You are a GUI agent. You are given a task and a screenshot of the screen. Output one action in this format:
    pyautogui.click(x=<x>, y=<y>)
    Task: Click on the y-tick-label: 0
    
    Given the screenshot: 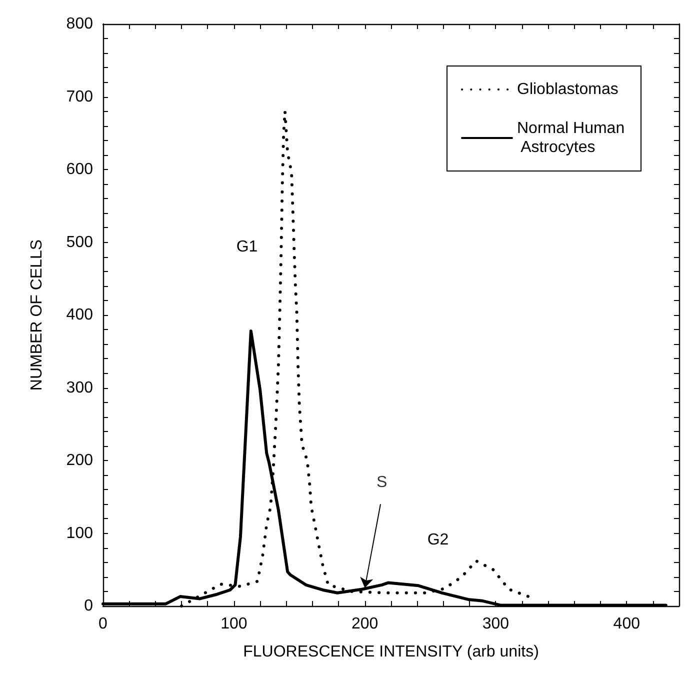 What is the action you would take?
    pyautogui.click(x=89, y=606)
    